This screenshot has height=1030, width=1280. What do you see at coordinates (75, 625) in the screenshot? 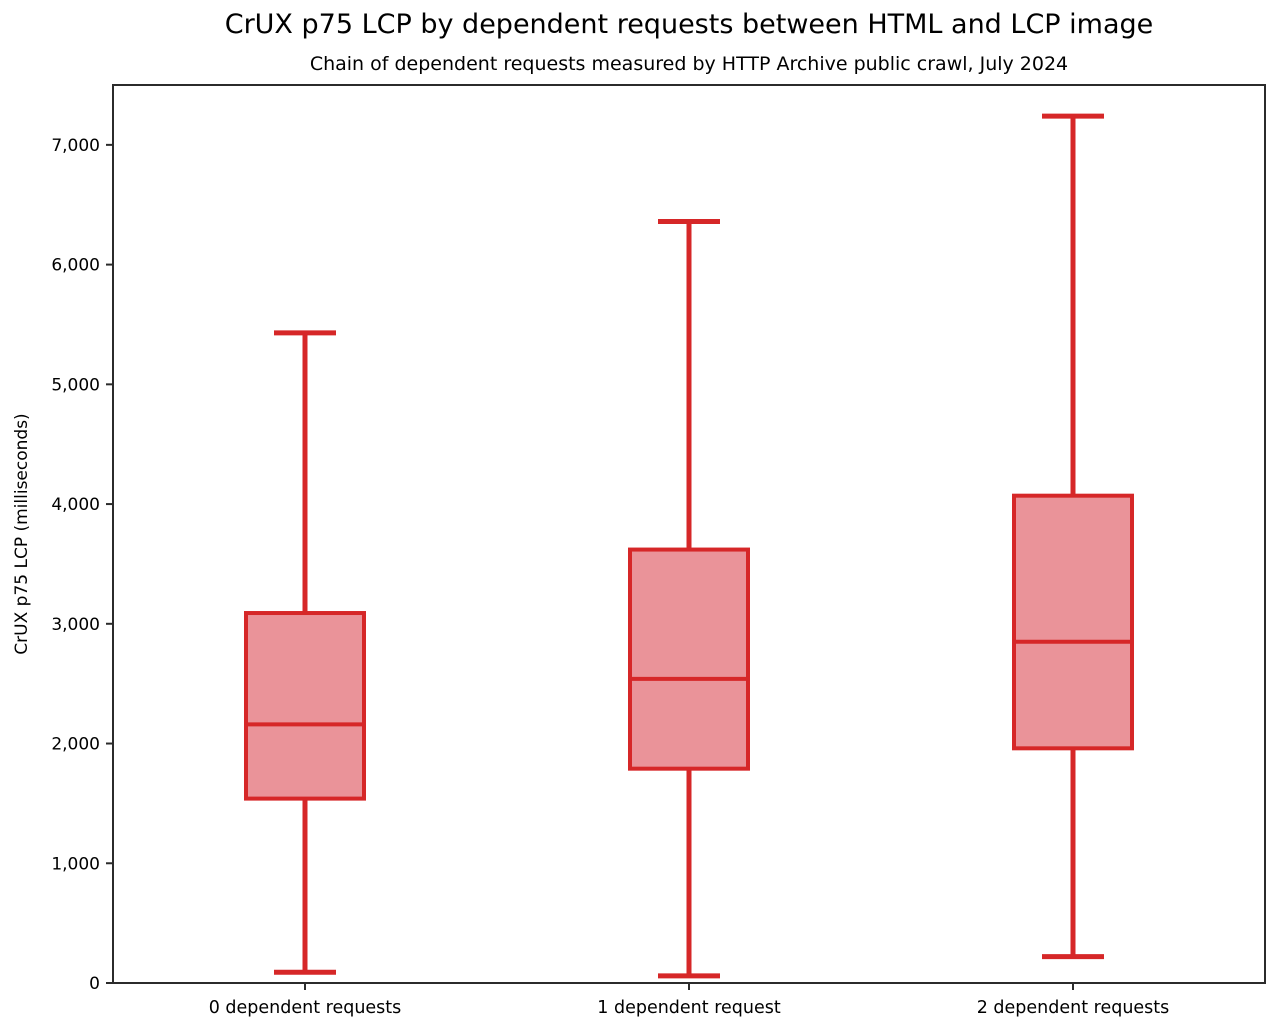
I see `y-tick-label: 3,000` at bounding box center [75, 625].